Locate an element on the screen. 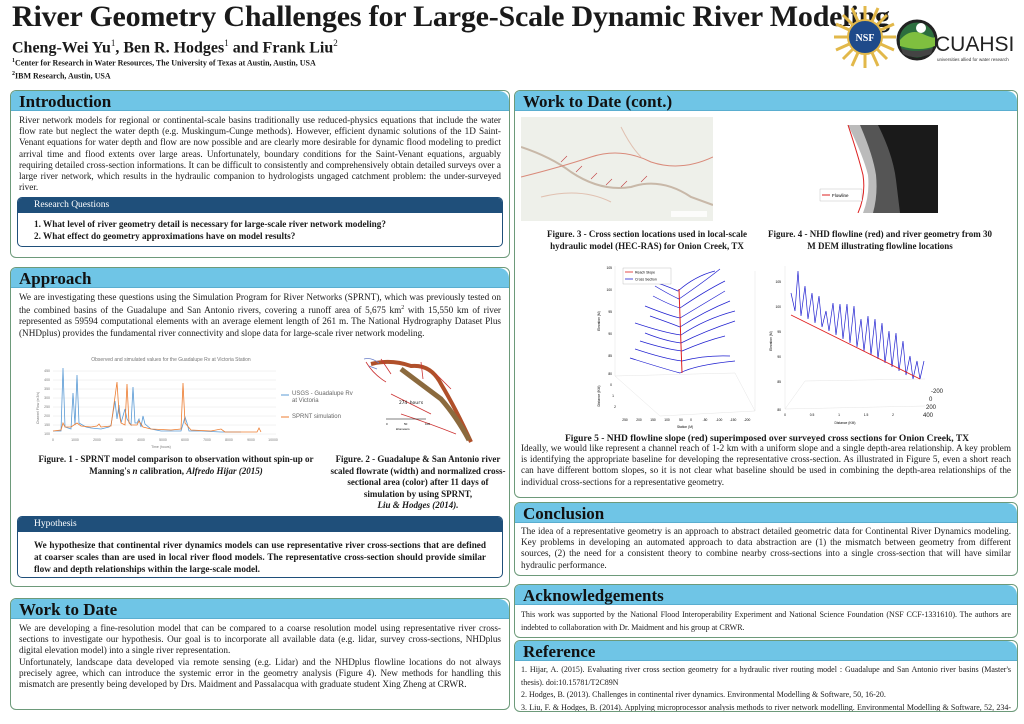 This screenshot has width=1024, height=724. section-title: Approach is located at coordinates (260, 278).